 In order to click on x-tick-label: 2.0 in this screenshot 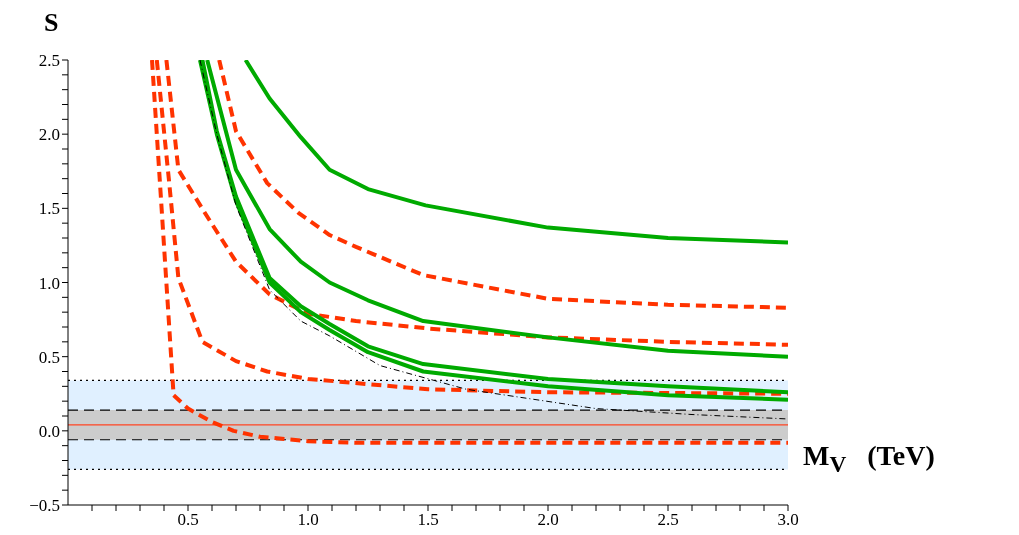, I will do `click(548, 520)`.